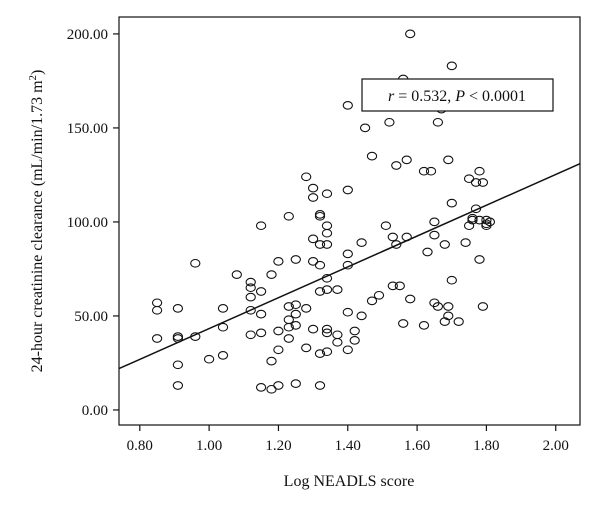 The height and width of the screenshot is (506, 600). Describe the element at coordinates (37, 72) in the screenshot. I see `y-axis-title-close: )` at that location.